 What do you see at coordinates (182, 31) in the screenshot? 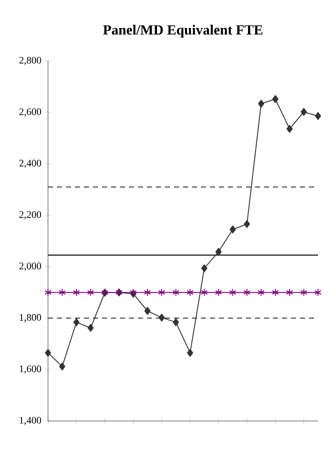
I see `chart-title: Panel/MD Equivalent FTE` at bounding box center [182, 31].